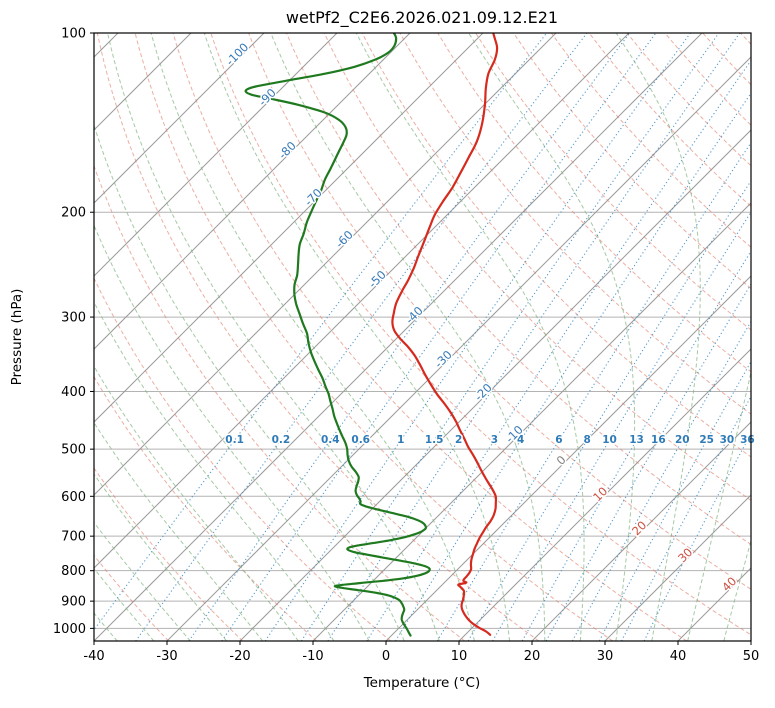 The height and width of the screenshot is (708, 775). I want to click on x-axis-label: Temperature (°C), so click(422, 683).